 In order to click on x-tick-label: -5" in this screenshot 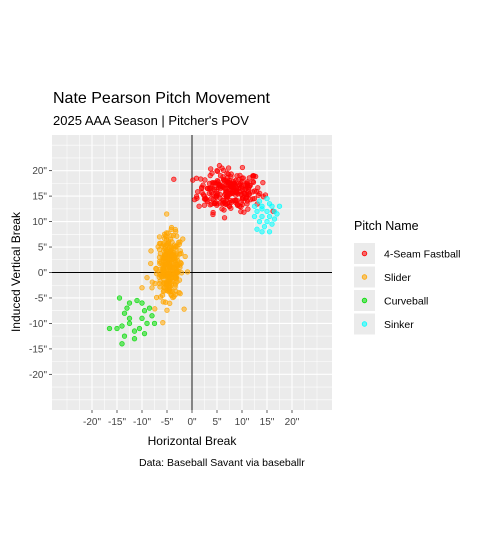, I will do `click(167, 422)`.